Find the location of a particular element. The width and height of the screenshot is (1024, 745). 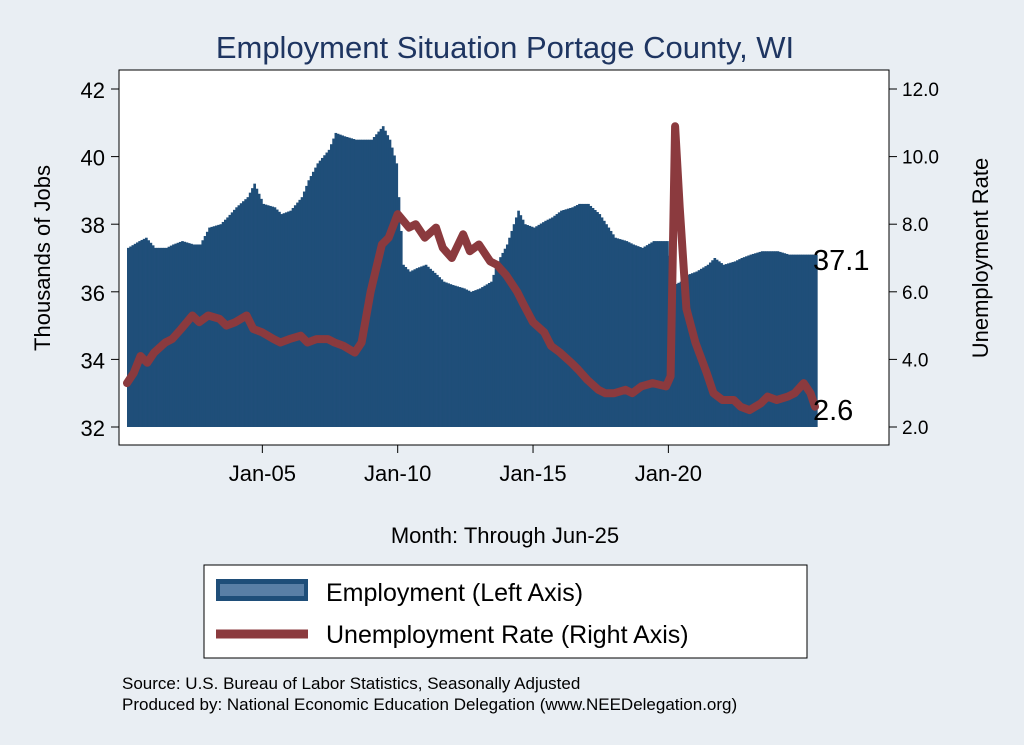

left-tick-label: 38 is located at coordinates (93, 225).